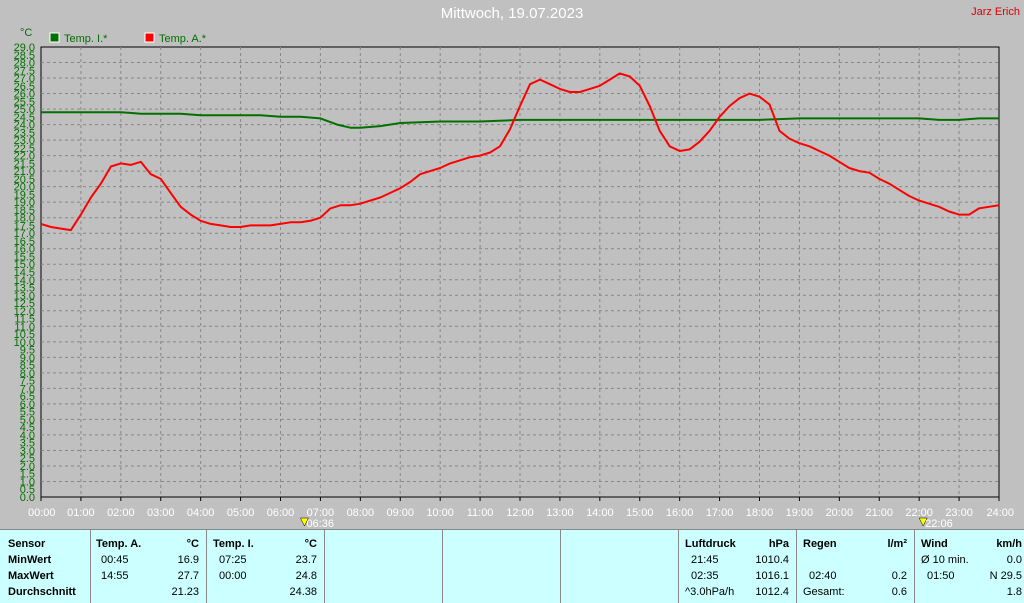 The image size is (1024, 603). I want to click on y-tick-label: 18.5, so click(24, 211).